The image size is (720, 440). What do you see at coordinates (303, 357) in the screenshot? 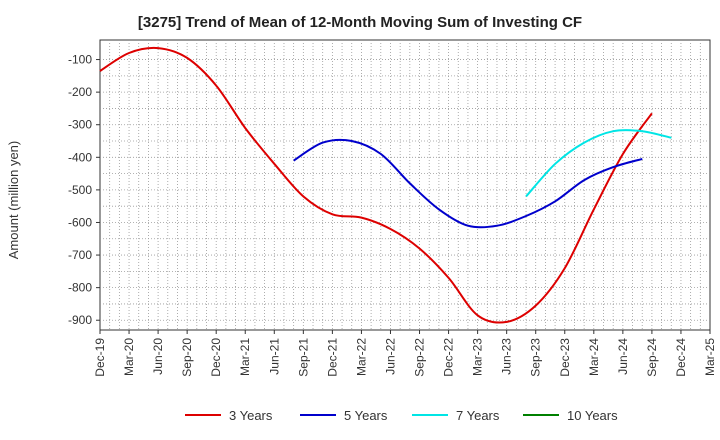
I see `x-tick-label: Sep-21` at bounding box center [303, 357].